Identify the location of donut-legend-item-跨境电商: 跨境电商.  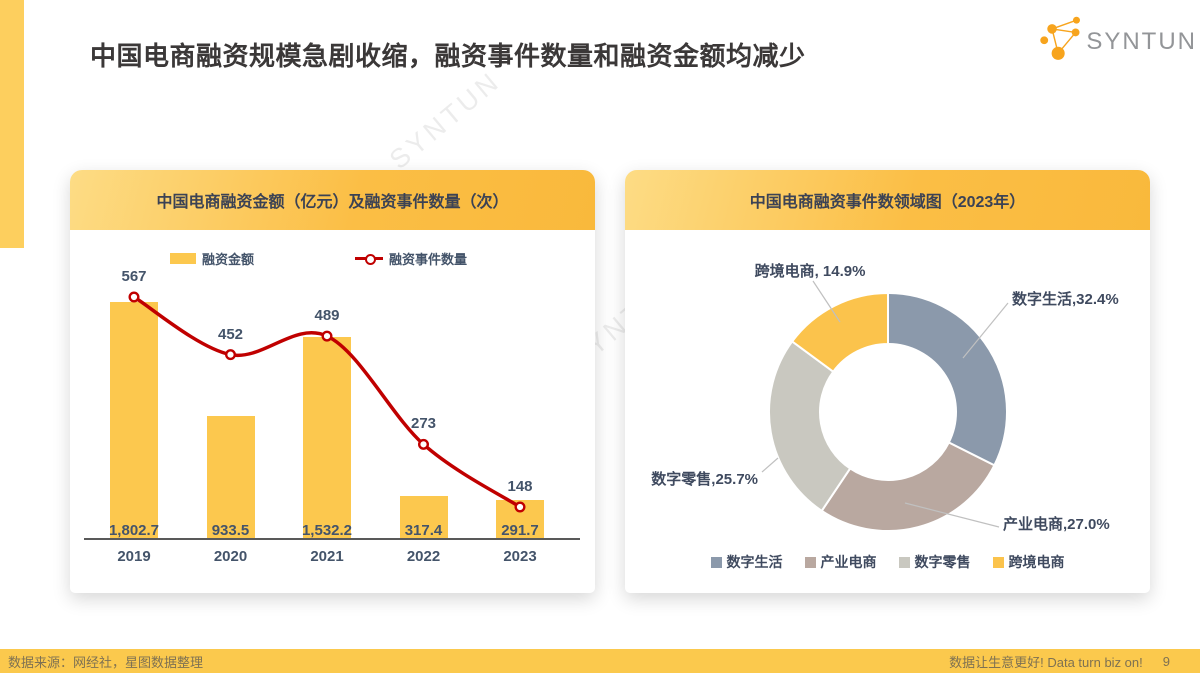
(1028, 562).